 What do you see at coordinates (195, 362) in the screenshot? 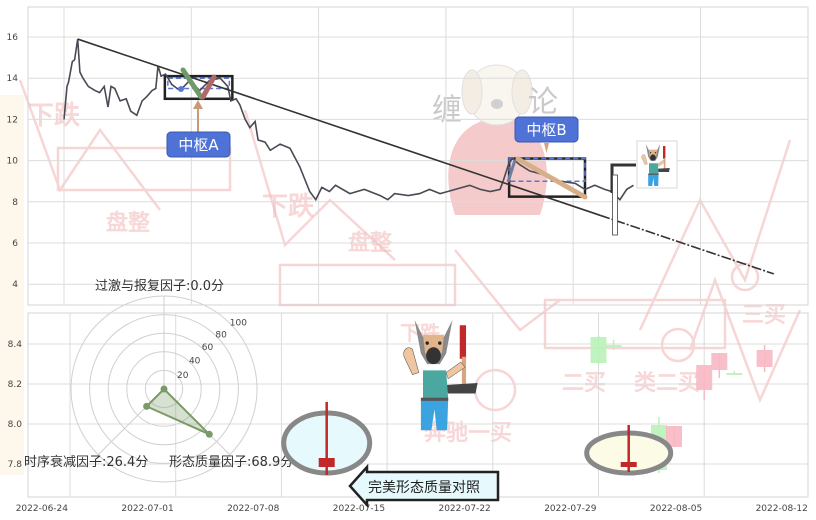
I see `radar-ring-label: 40` at bounding box center [195, 362].